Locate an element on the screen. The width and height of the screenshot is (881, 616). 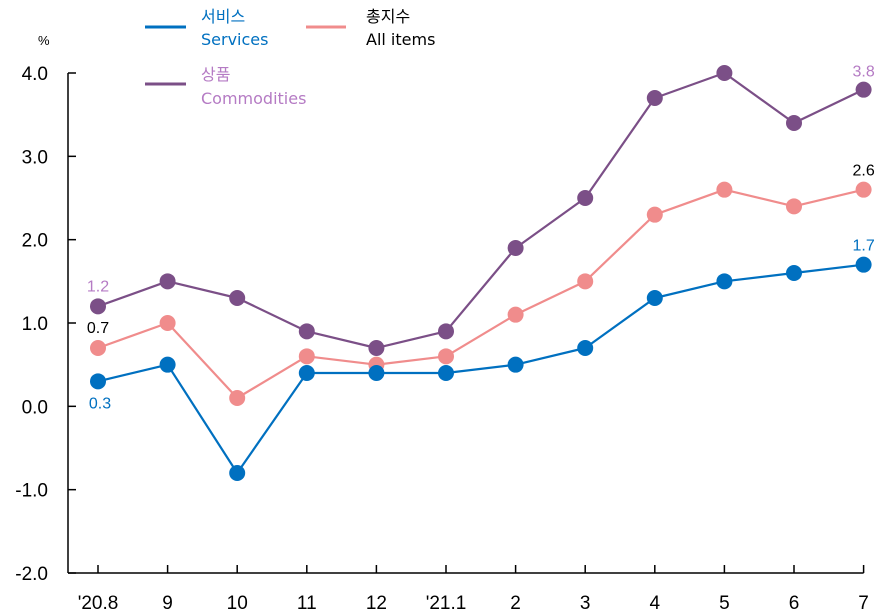
legend-label-services-ko: 서비스 is located at coordinates (223, 16).